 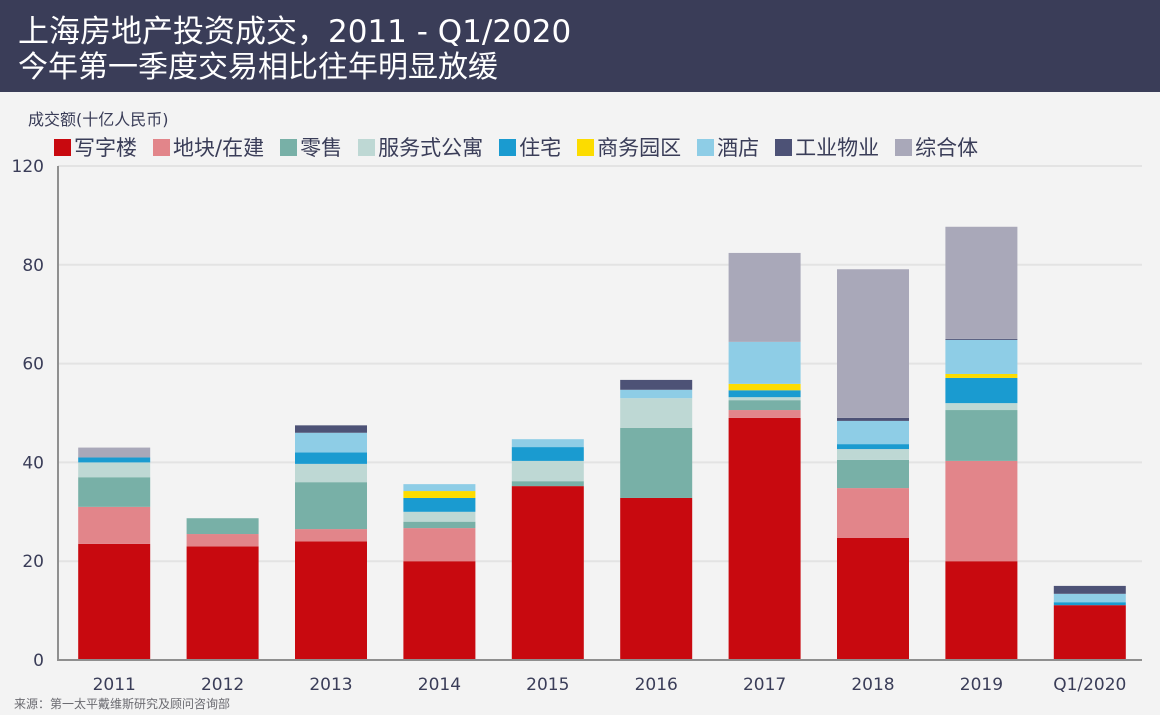 What do you see at coordinates (540, 148) in the screenshot?
I see `legend-label: 住宅` at bounding box center [540, 148].